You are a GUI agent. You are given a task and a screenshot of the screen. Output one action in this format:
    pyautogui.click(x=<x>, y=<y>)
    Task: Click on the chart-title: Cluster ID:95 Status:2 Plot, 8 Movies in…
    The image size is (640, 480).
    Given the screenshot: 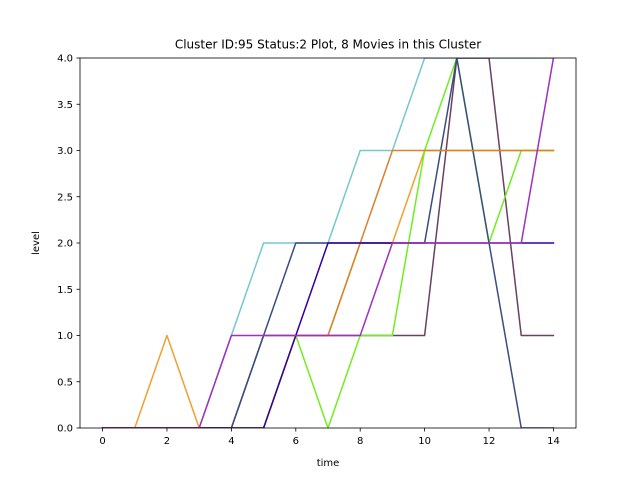 What is the action you would take?
    pyautogui.click(x=328, y=45)
    